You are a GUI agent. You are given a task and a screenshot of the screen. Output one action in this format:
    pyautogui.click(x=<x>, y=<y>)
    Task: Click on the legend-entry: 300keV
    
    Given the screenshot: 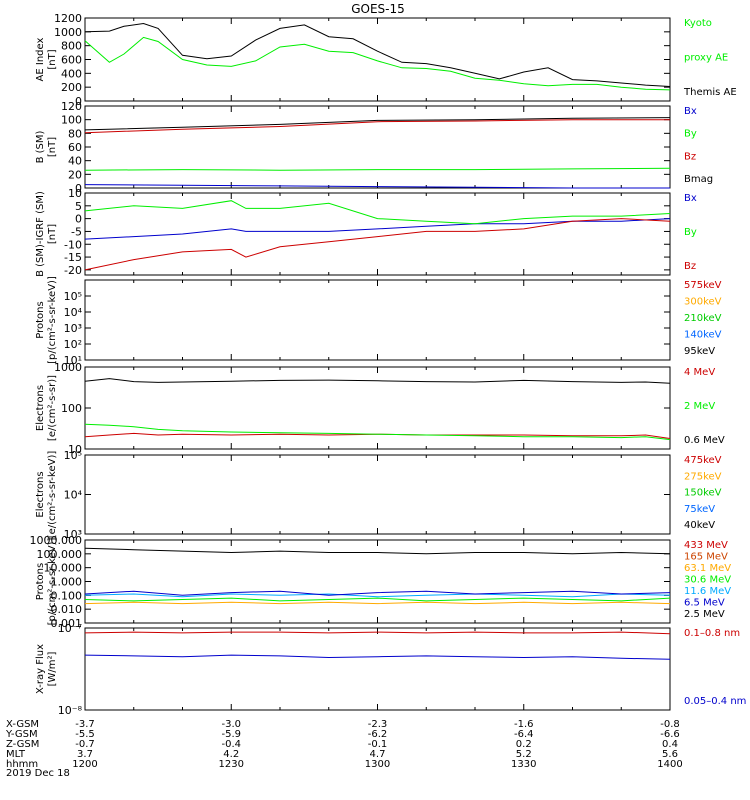 What is the action you would take?
    pyautogui.click(x=703, y=302)
    